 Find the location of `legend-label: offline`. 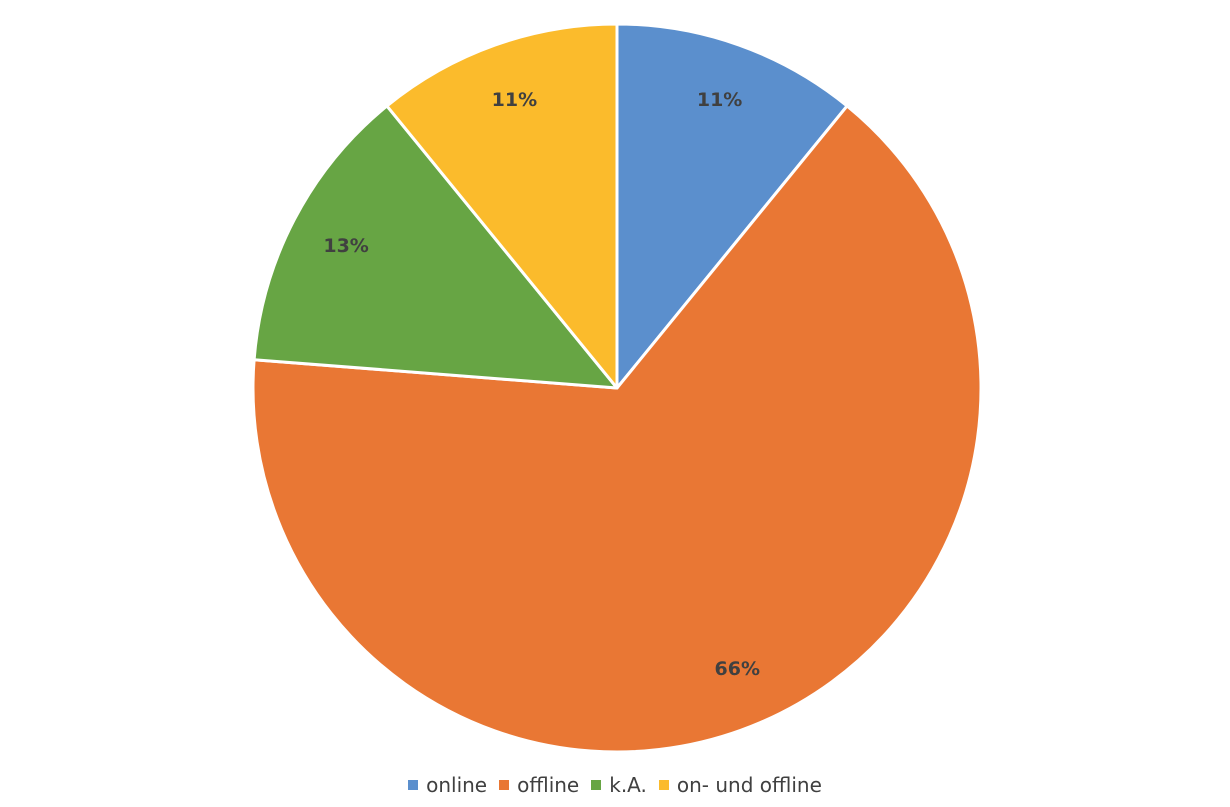

legend-label: offline is located at coordinates (548, 785).